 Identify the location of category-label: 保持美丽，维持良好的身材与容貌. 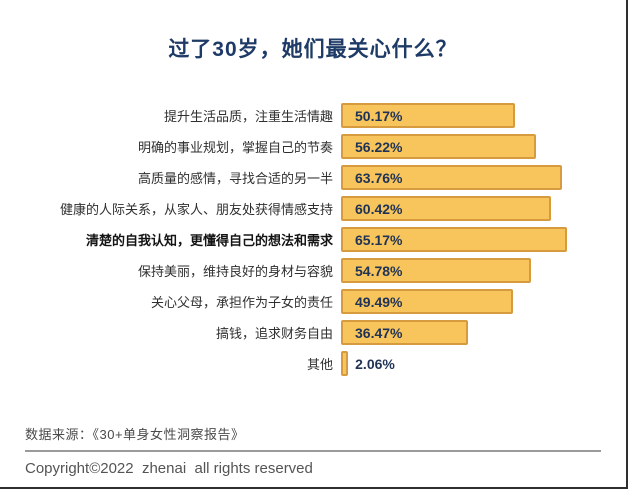
(235, 271).